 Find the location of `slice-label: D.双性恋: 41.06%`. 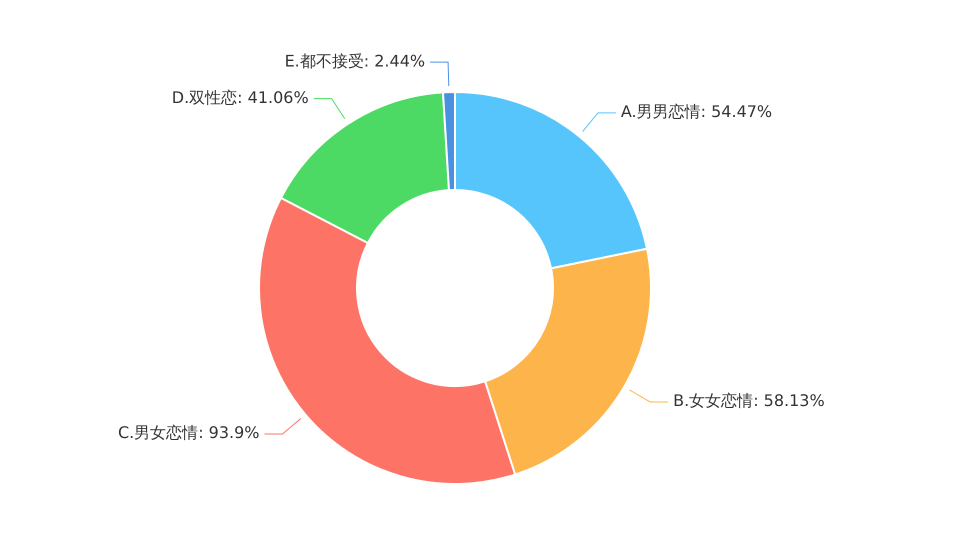

slice-label: D.双性恋: 41.06% is located at coordinates (240, 97).